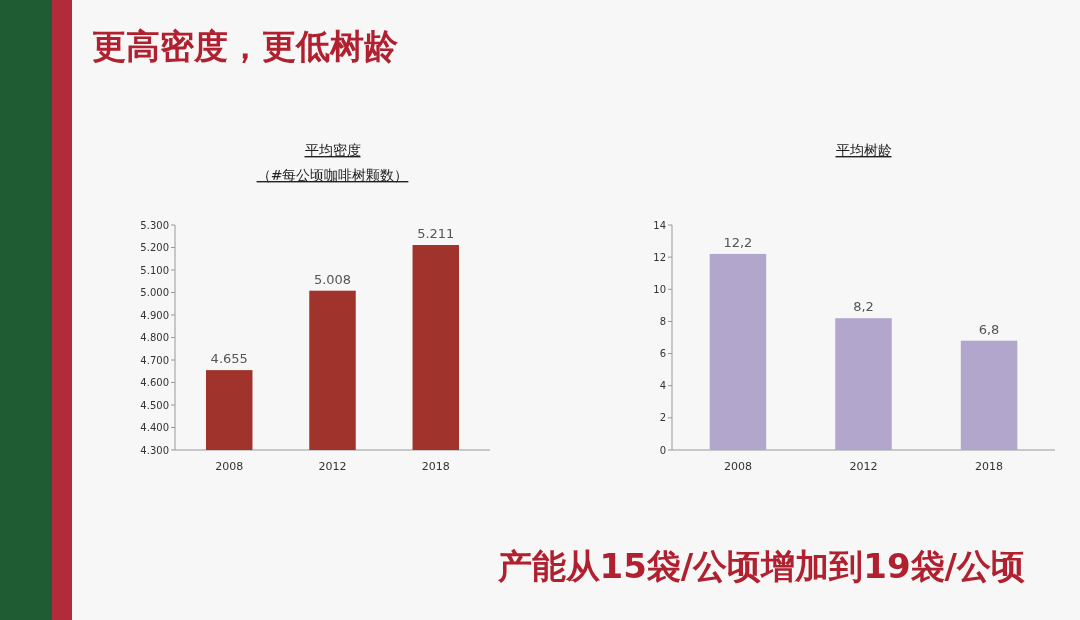 The width and height of the screenshot is (1080, 620). I want to click on y-tick-label: 4.700, so click(154, 360).